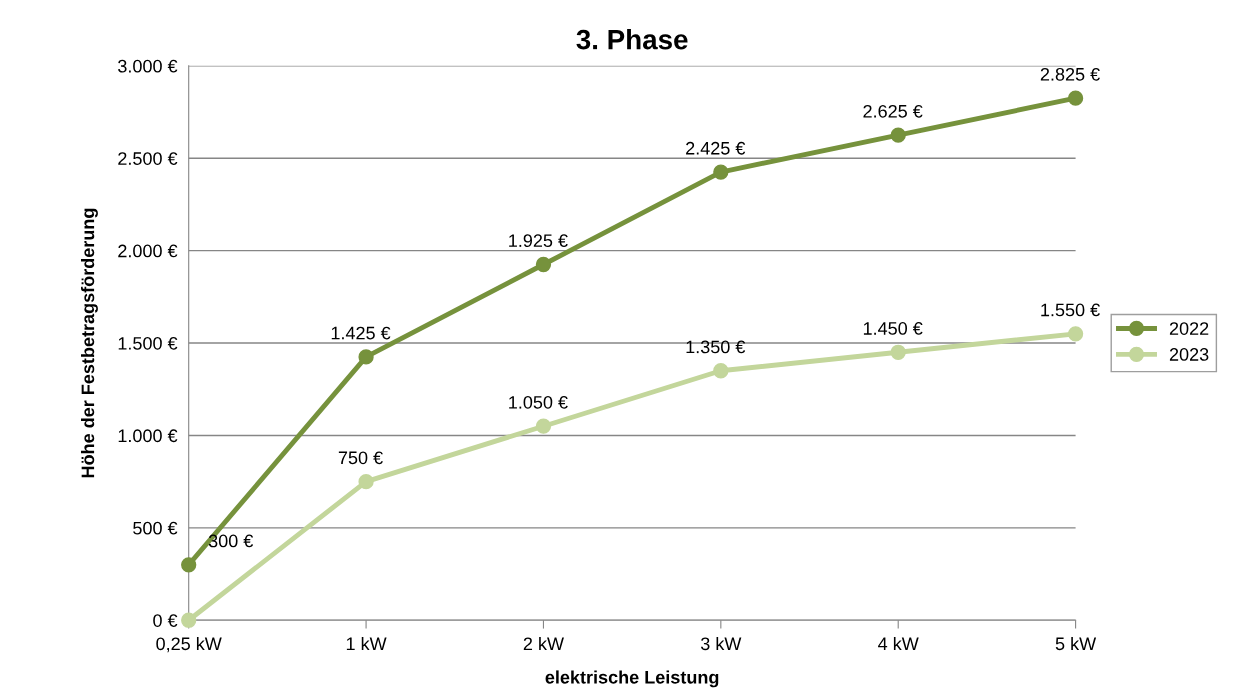 Image resolution: width=1258 pixels, height=693 pixels. Describe the element at coordinates (538, 241) in the screenshot. I see `data-label: 1.925 €` at that location.